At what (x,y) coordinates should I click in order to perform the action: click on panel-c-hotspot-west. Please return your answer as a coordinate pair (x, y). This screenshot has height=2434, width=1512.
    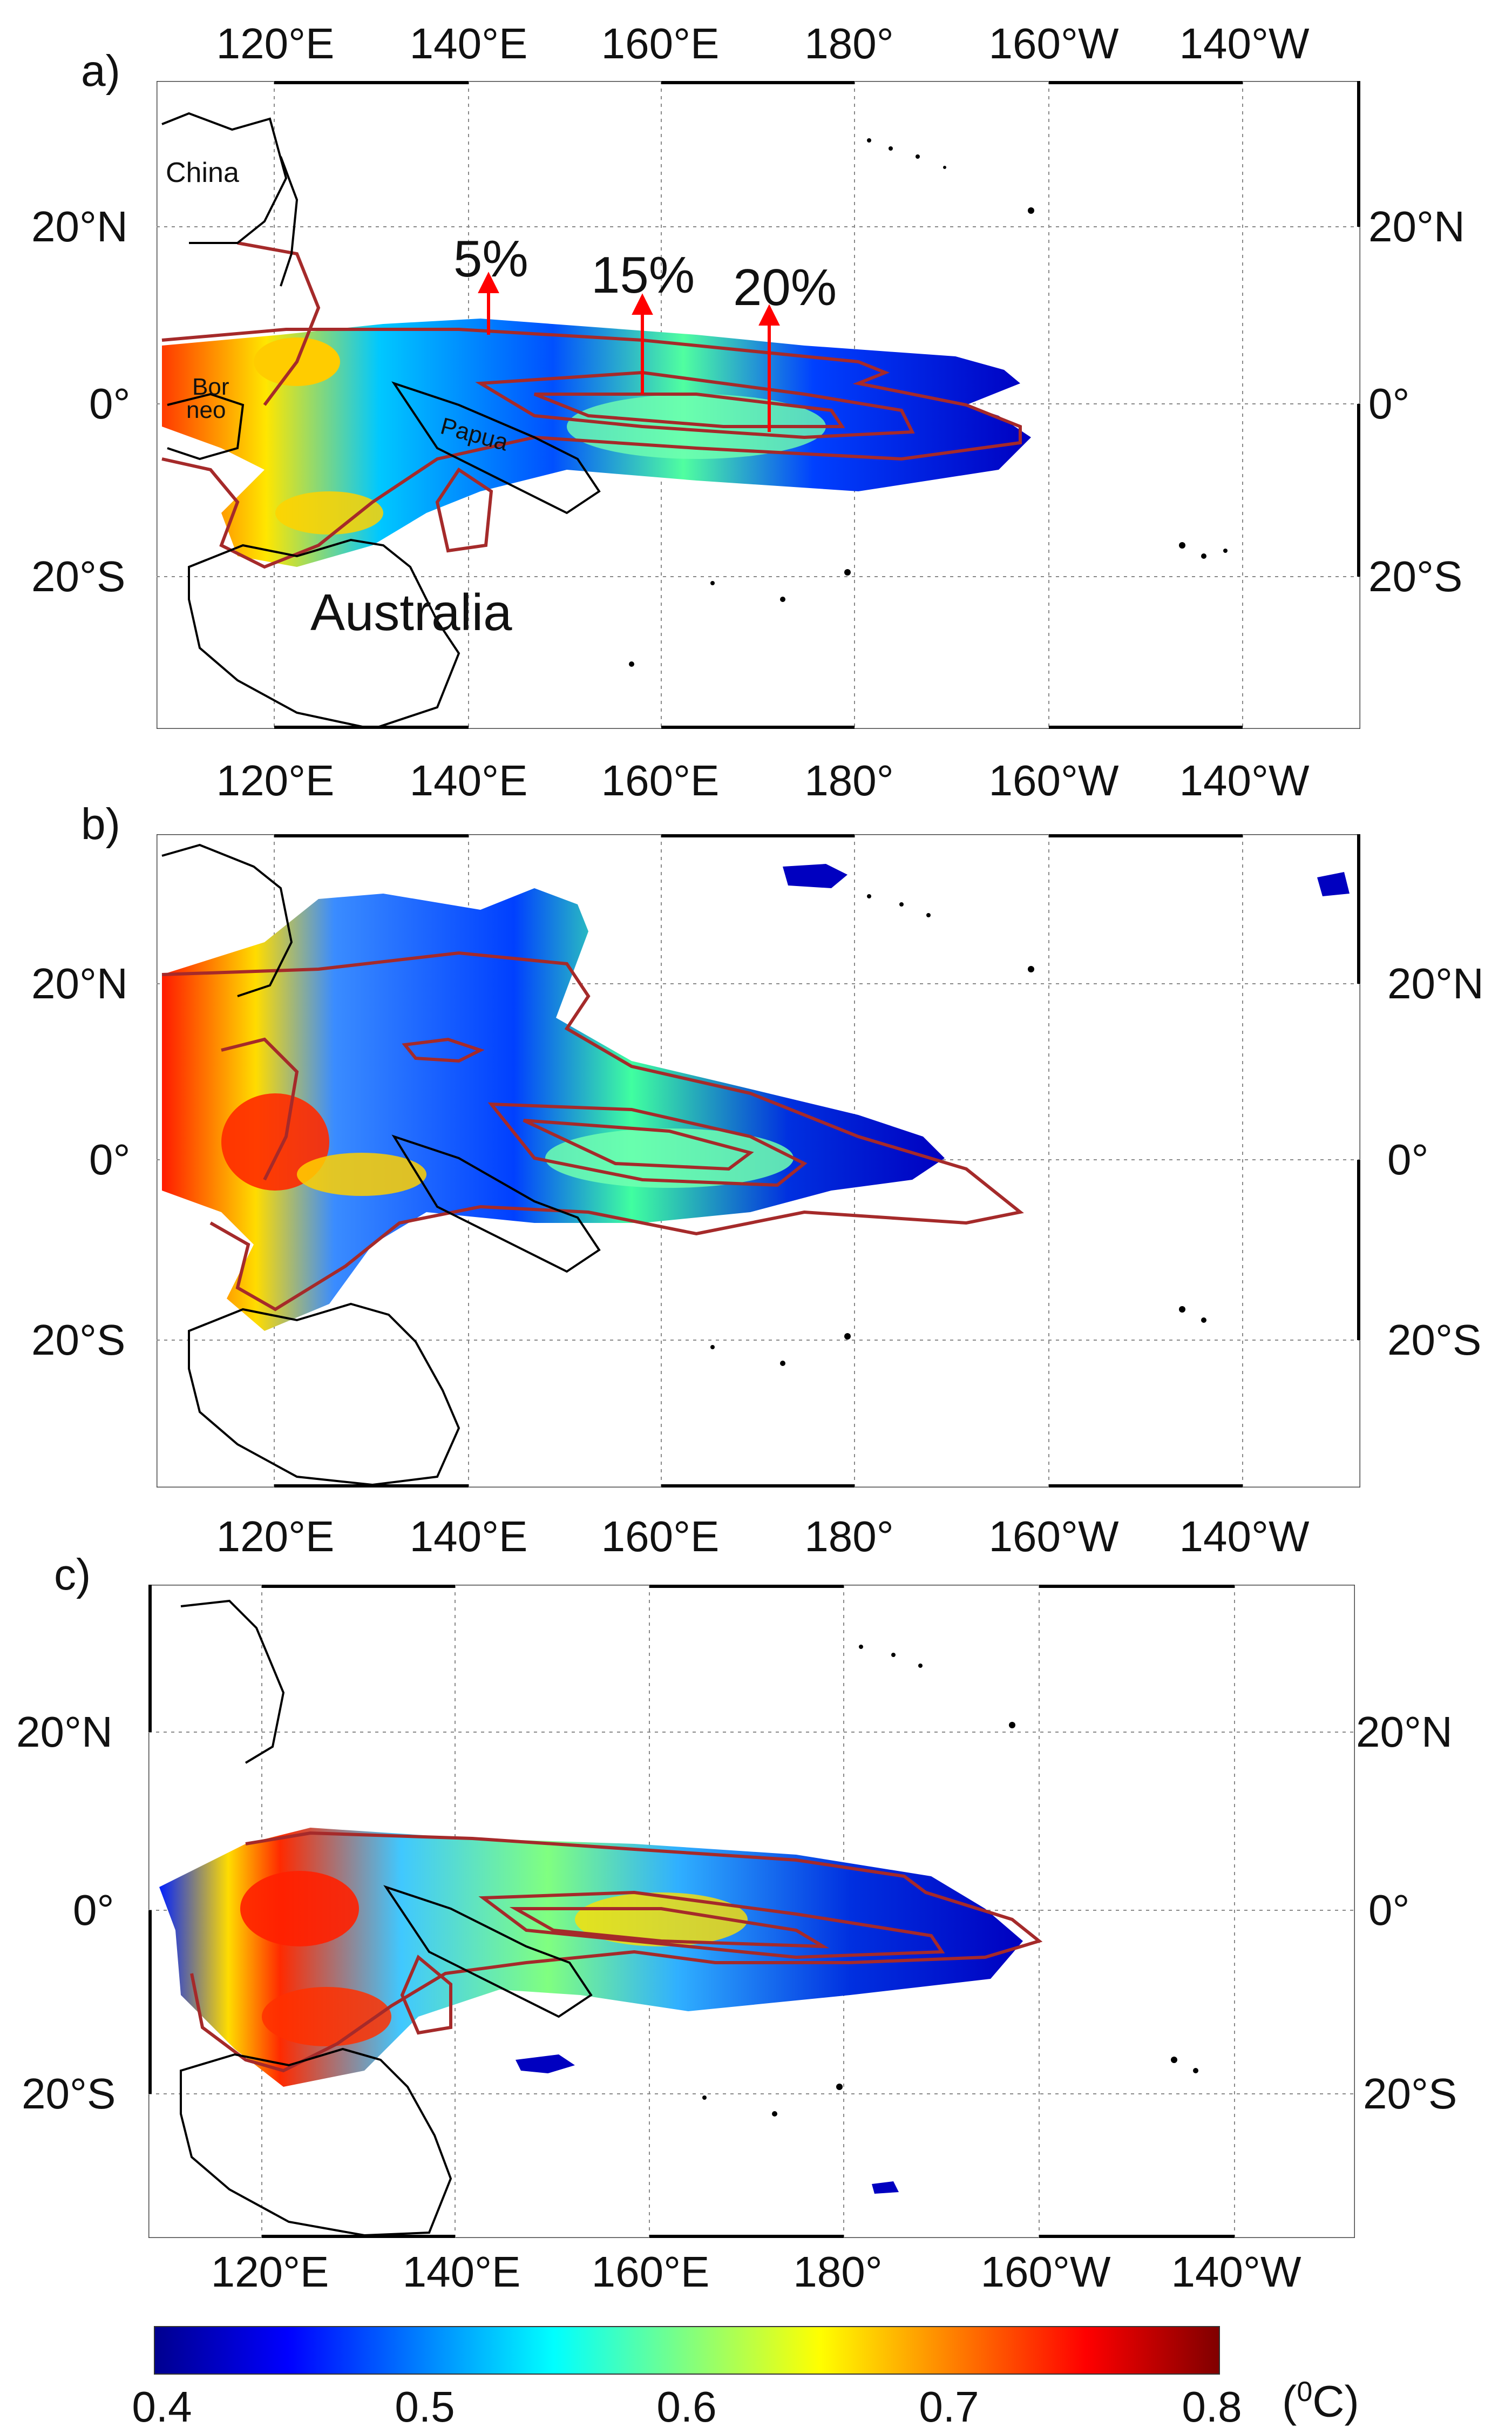
    Looking at the image, I should click on (299, 1908).